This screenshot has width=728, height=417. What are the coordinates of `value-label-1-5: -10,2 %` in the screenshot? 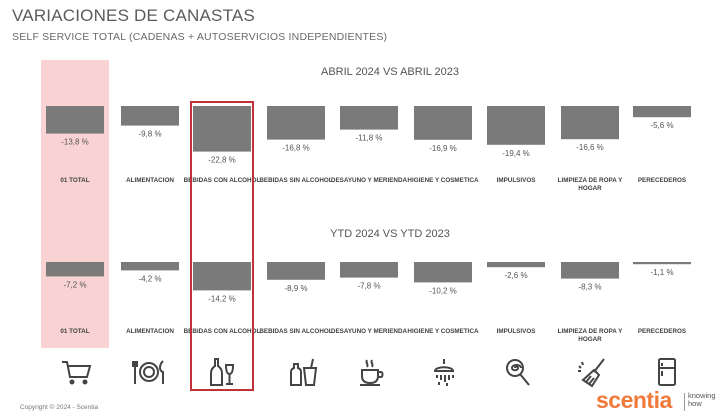 It's located at (443, 290).